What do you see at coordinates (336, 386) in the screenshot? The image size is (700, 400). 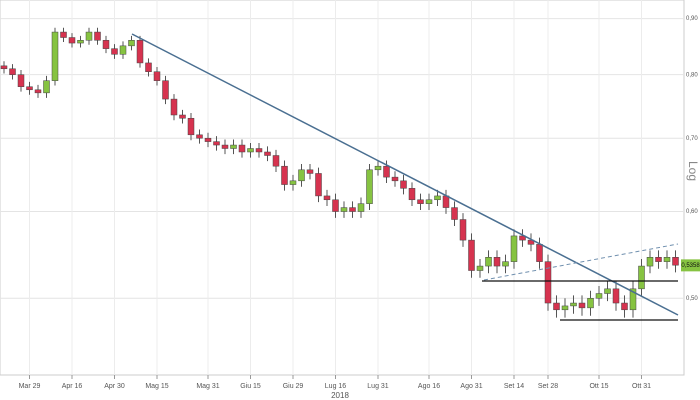 I see `x-tick-label: Lug 16` at bounding box center [336, 386].